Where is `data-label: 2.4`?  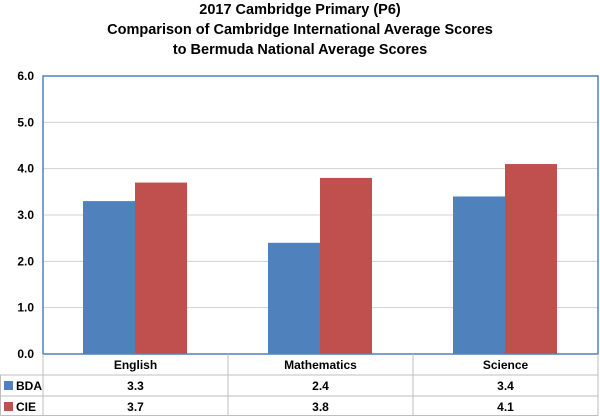 data-label: 2.4 is located at coordinates (320, 386).